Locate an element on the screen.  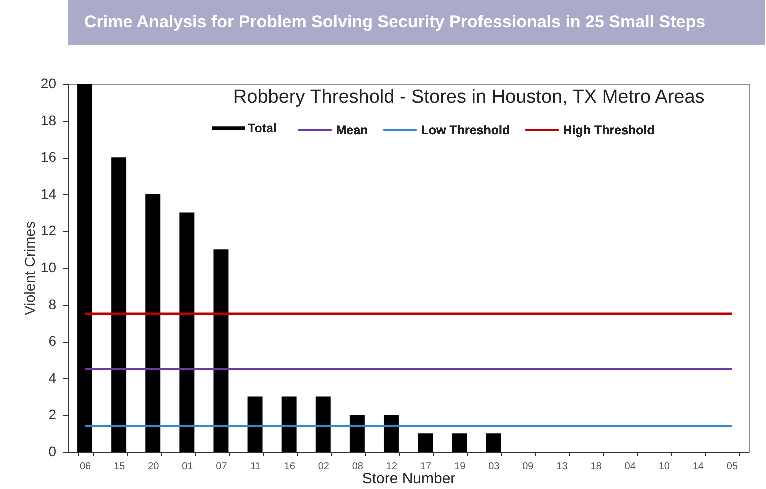
y-tick-label: 2 is located at coordinates (52, 414).